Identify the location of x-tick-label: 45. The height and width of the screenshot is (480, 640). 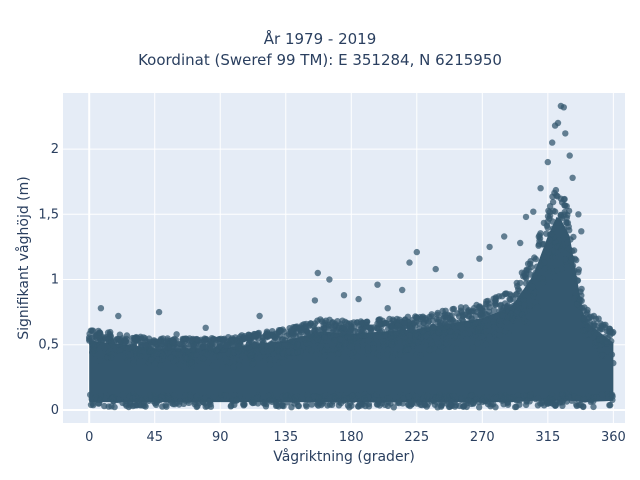
(154, 437).